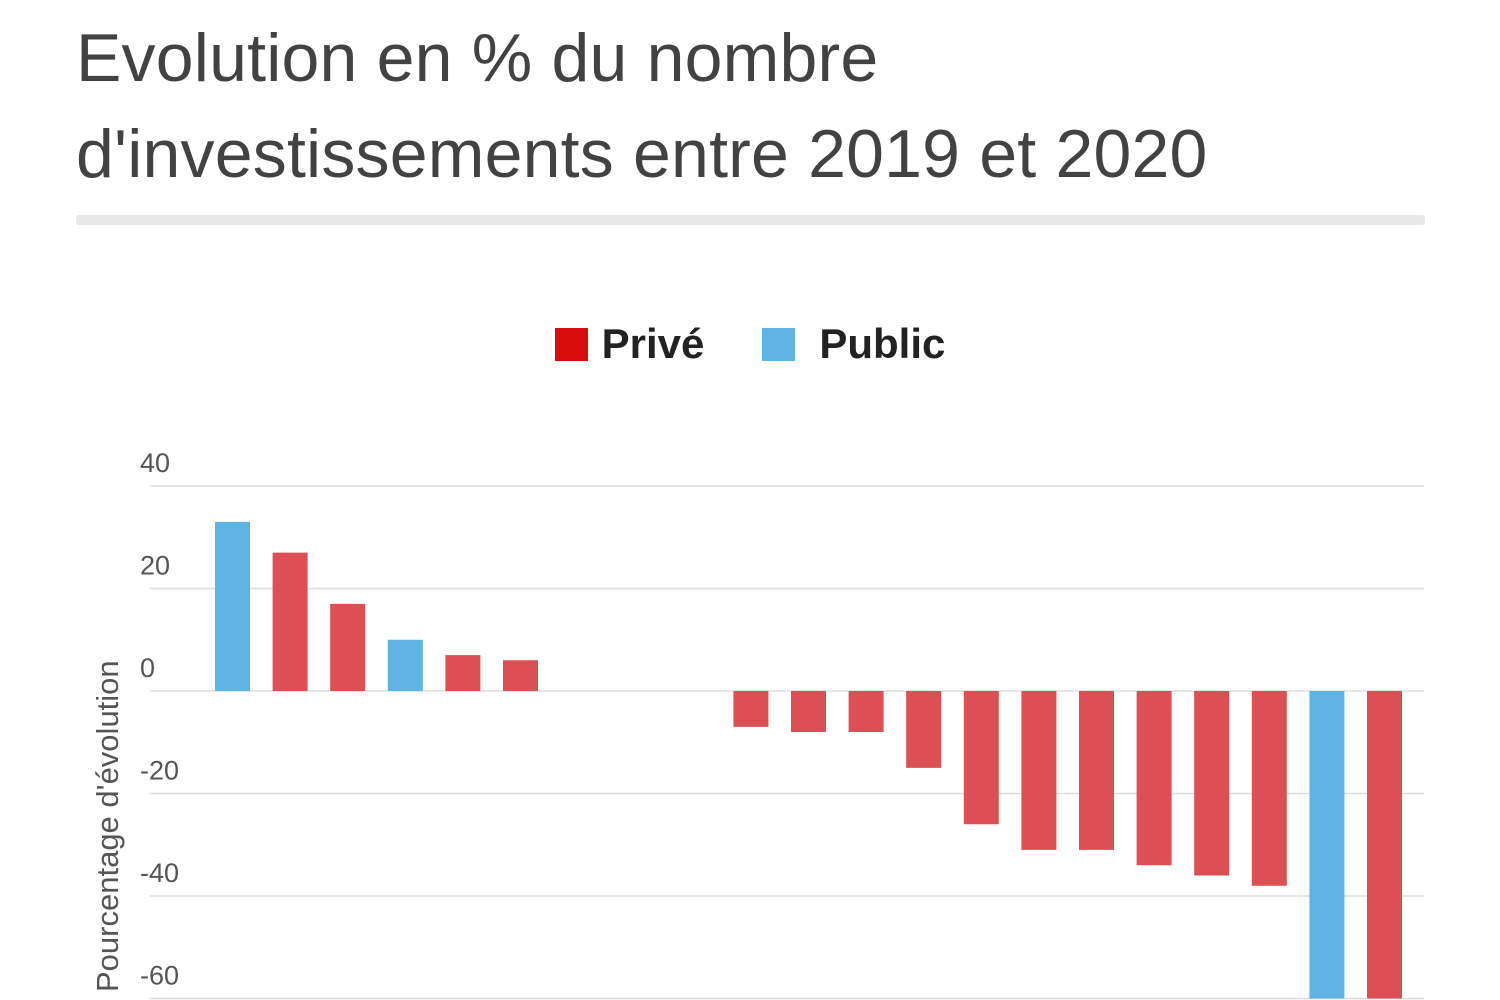 The image size is (1500, 1000). I want to click on legend-swatch-public, so click(779, 344).